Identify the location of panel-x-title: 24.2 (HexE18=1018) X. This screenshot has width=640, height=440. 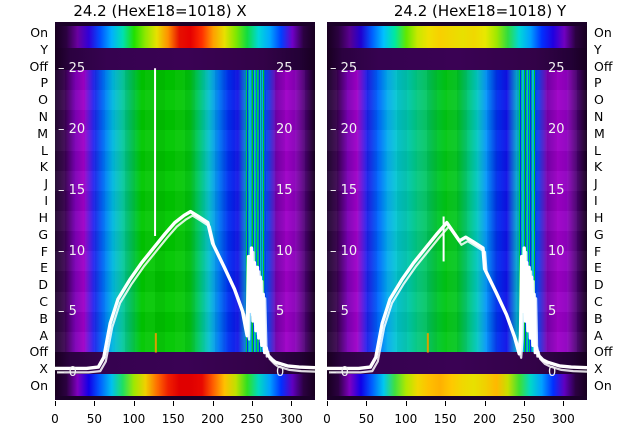
(160, 11).